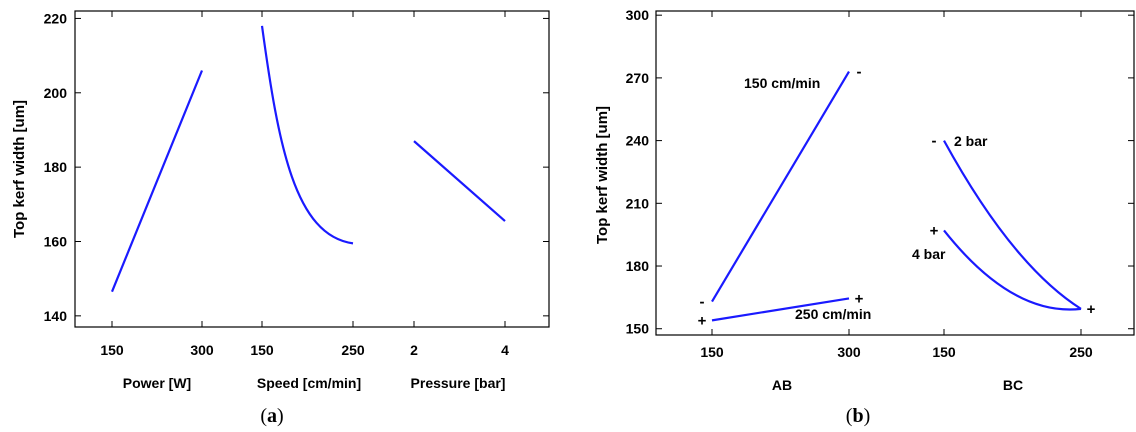 The height and width of the screenshot is (432, 1136). Describe the element at coordinates (505, 350) in the screenshot. I see `chart-a-x-tick-label: 4` at that location.